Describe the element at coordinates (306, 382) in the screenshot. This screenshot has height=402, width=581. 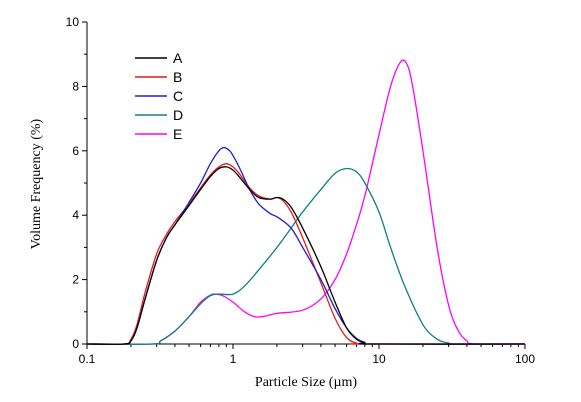
I see `x-axis-label: Particle Size (µm)` at that location.